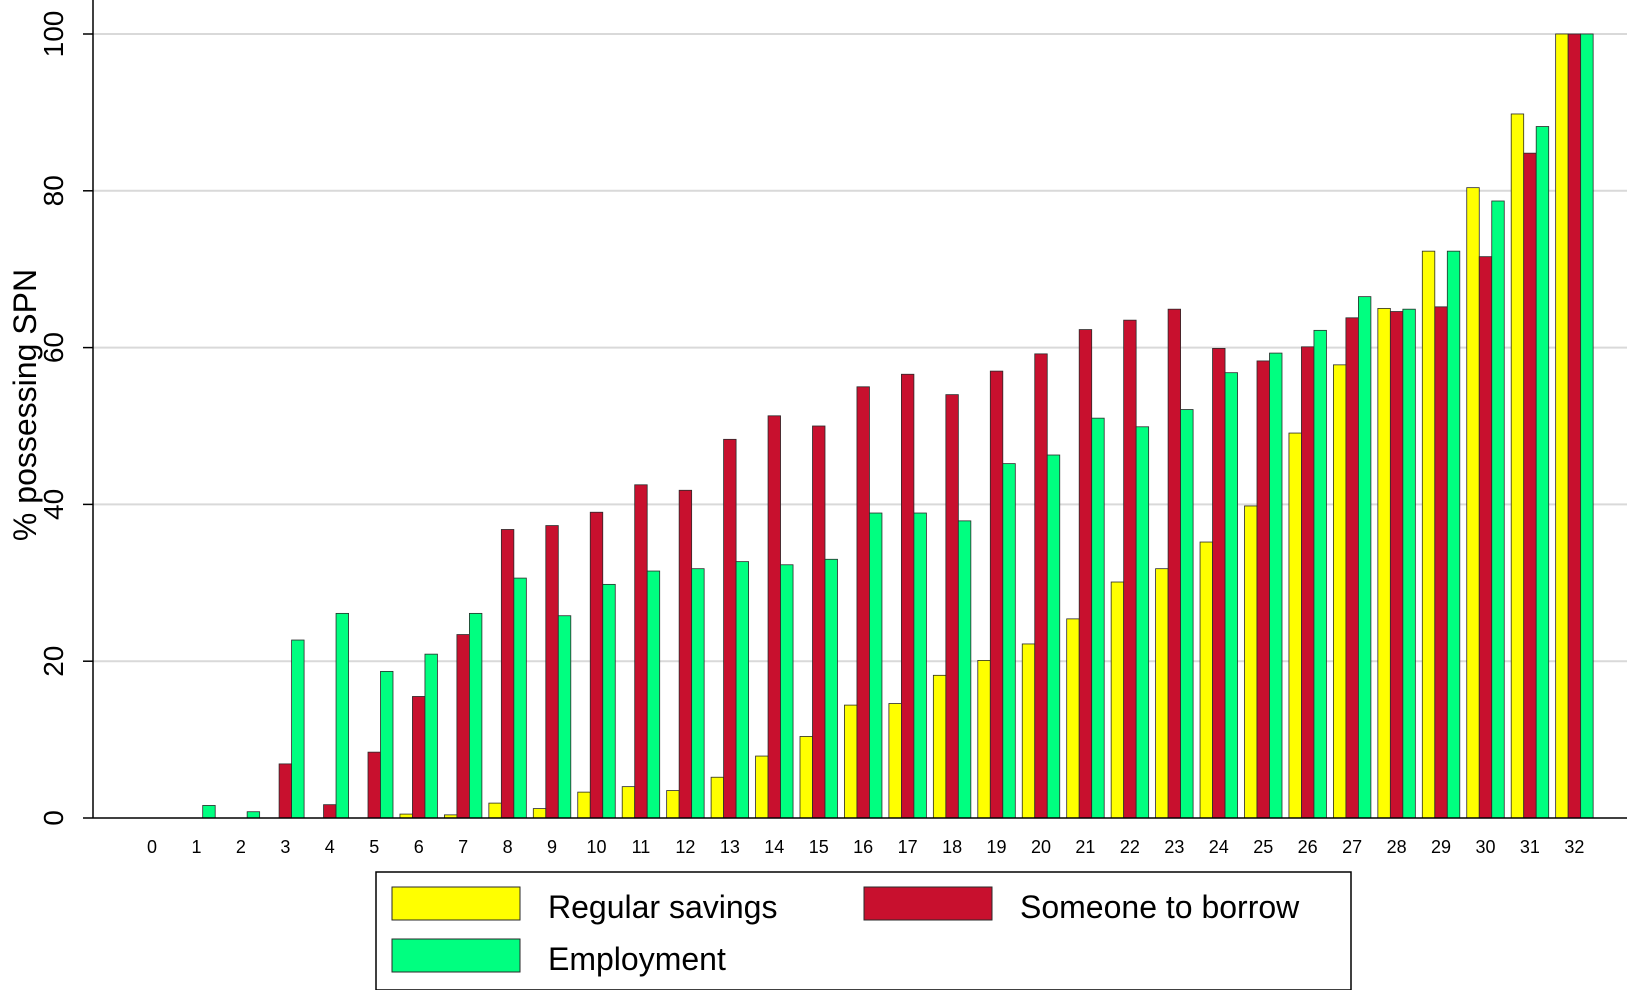 This screenshot has width=1627, height=990. Describe the element at coordinates (863, 847) in the screenshot. I see `x-tick-label: 16` at that location.